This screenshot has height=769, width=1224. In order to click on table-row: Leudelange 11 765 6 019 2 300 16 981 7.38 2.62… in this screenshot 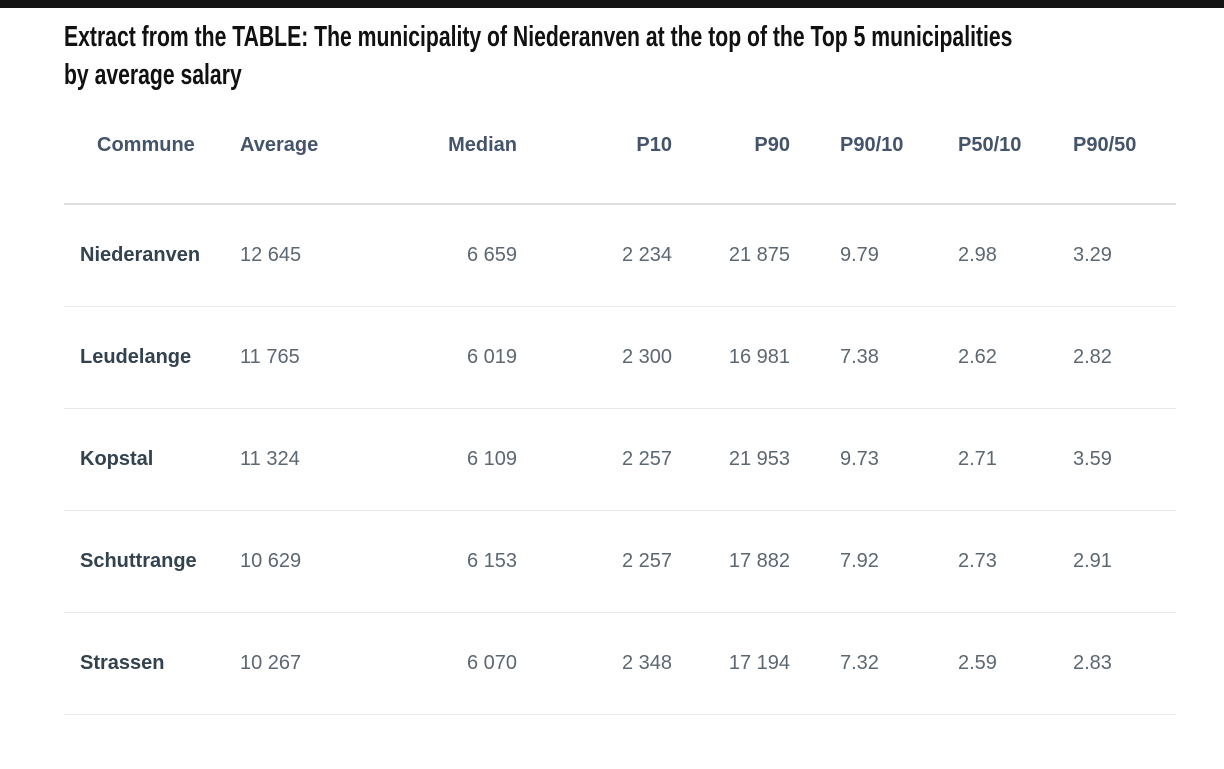, I will do `click(620, 357)`.